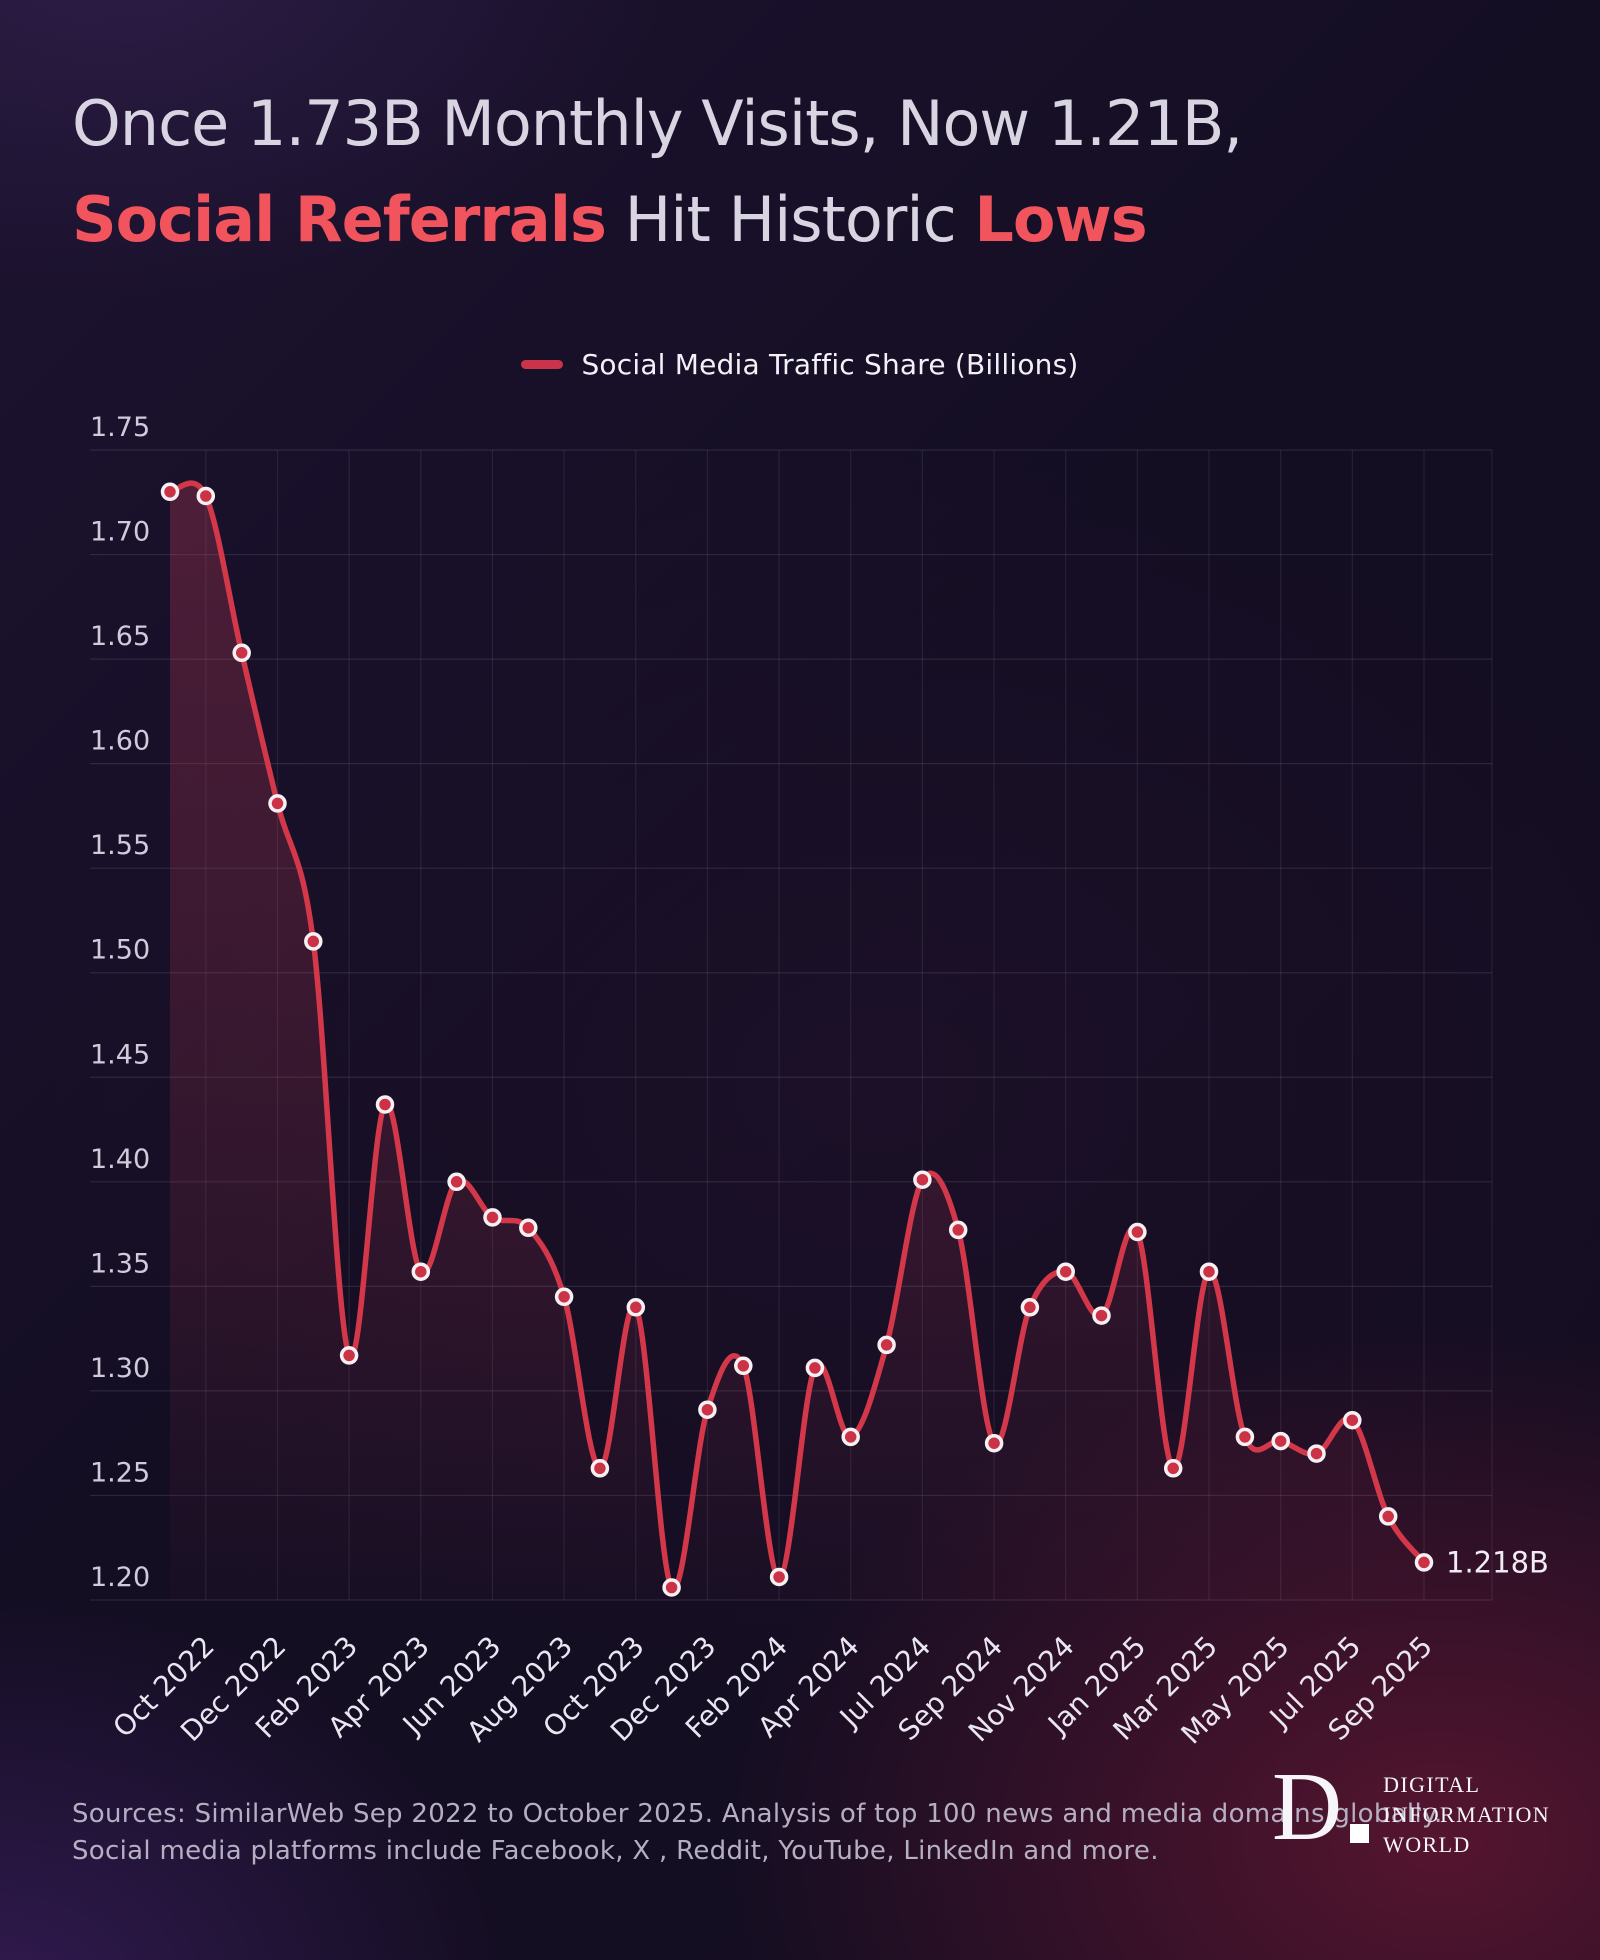 The height and width of the screenshot is (1960, 1600). I want to click on logo-word-world: WORLD, so click(1427, 1844).